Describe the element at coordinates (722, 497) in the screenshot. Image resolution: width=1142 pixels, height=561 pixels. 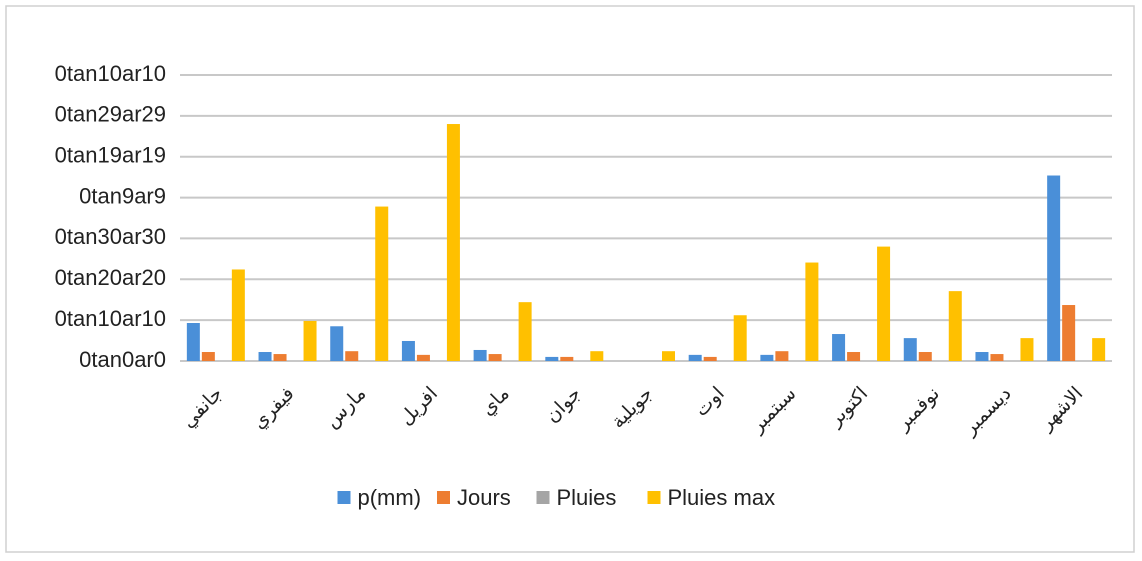
I see `legend-label: Pluies max` at that location.